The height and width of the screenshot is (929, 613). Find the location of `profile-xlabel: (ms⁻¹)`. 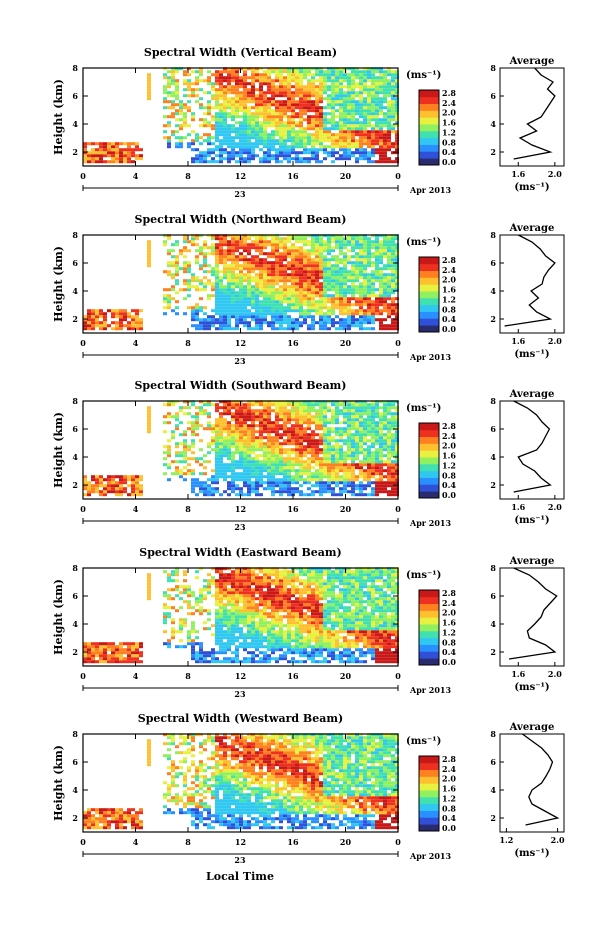

profile-xlabel: (ms⁻¹) is located at coordinates (531, 354).